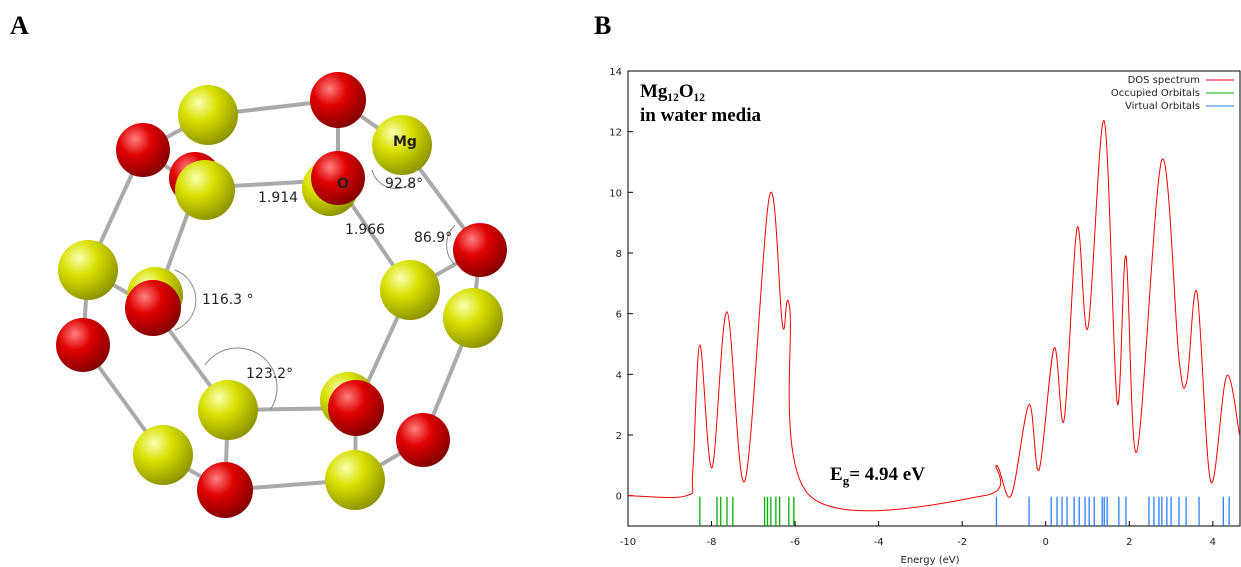  Describe the element at coordinates (278, 198) in the screenshot. I see `bond-length: 1.914` at that location.